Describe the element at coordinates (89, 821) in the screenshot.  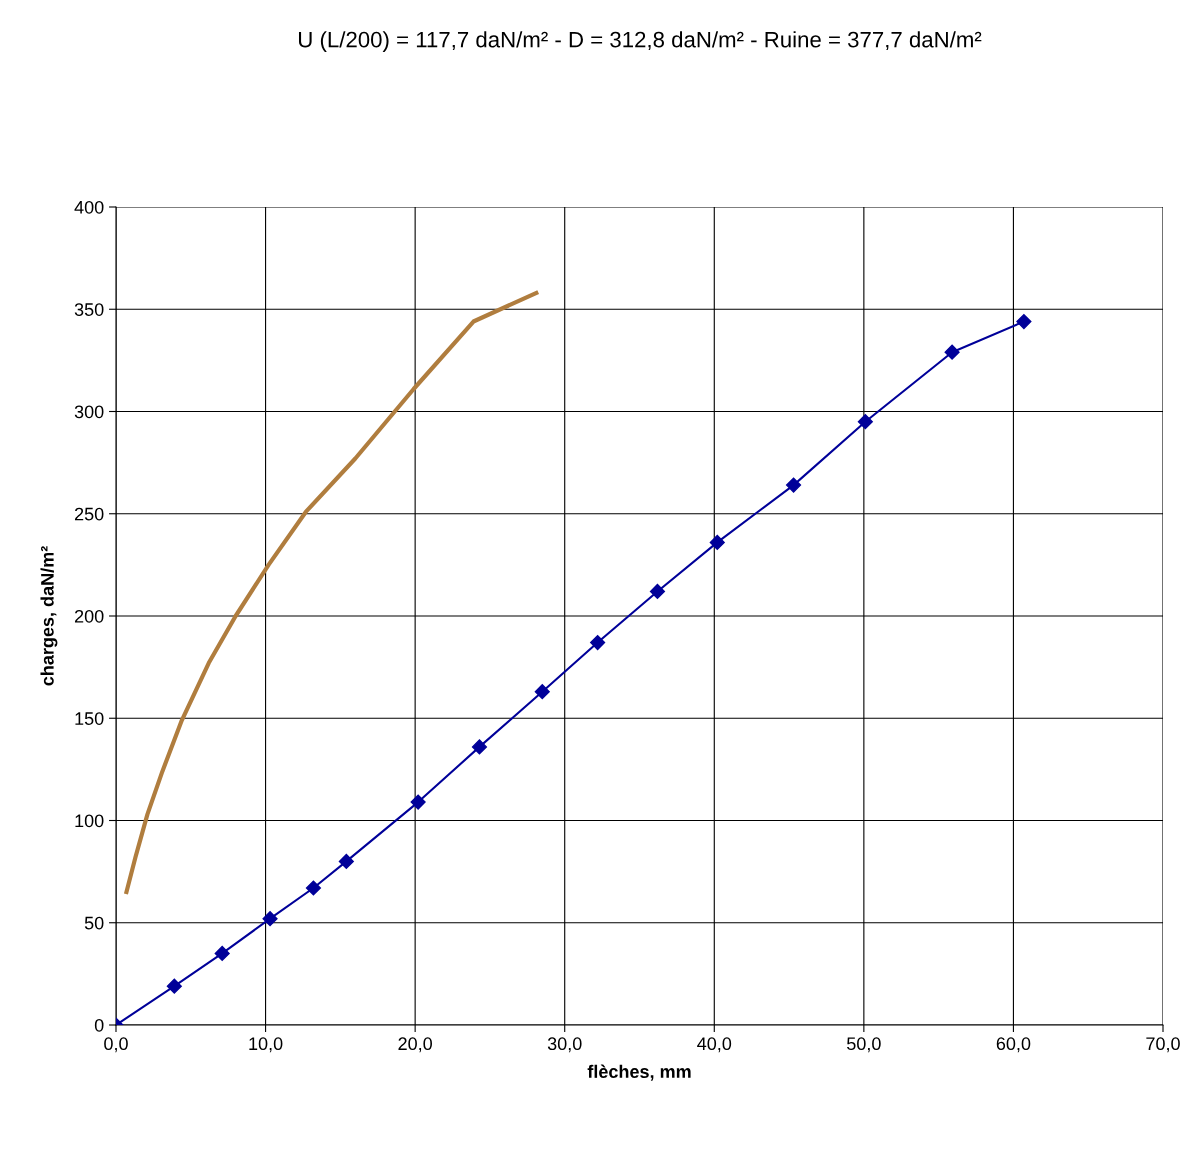
I see `y-tick-label: 100` at that location.